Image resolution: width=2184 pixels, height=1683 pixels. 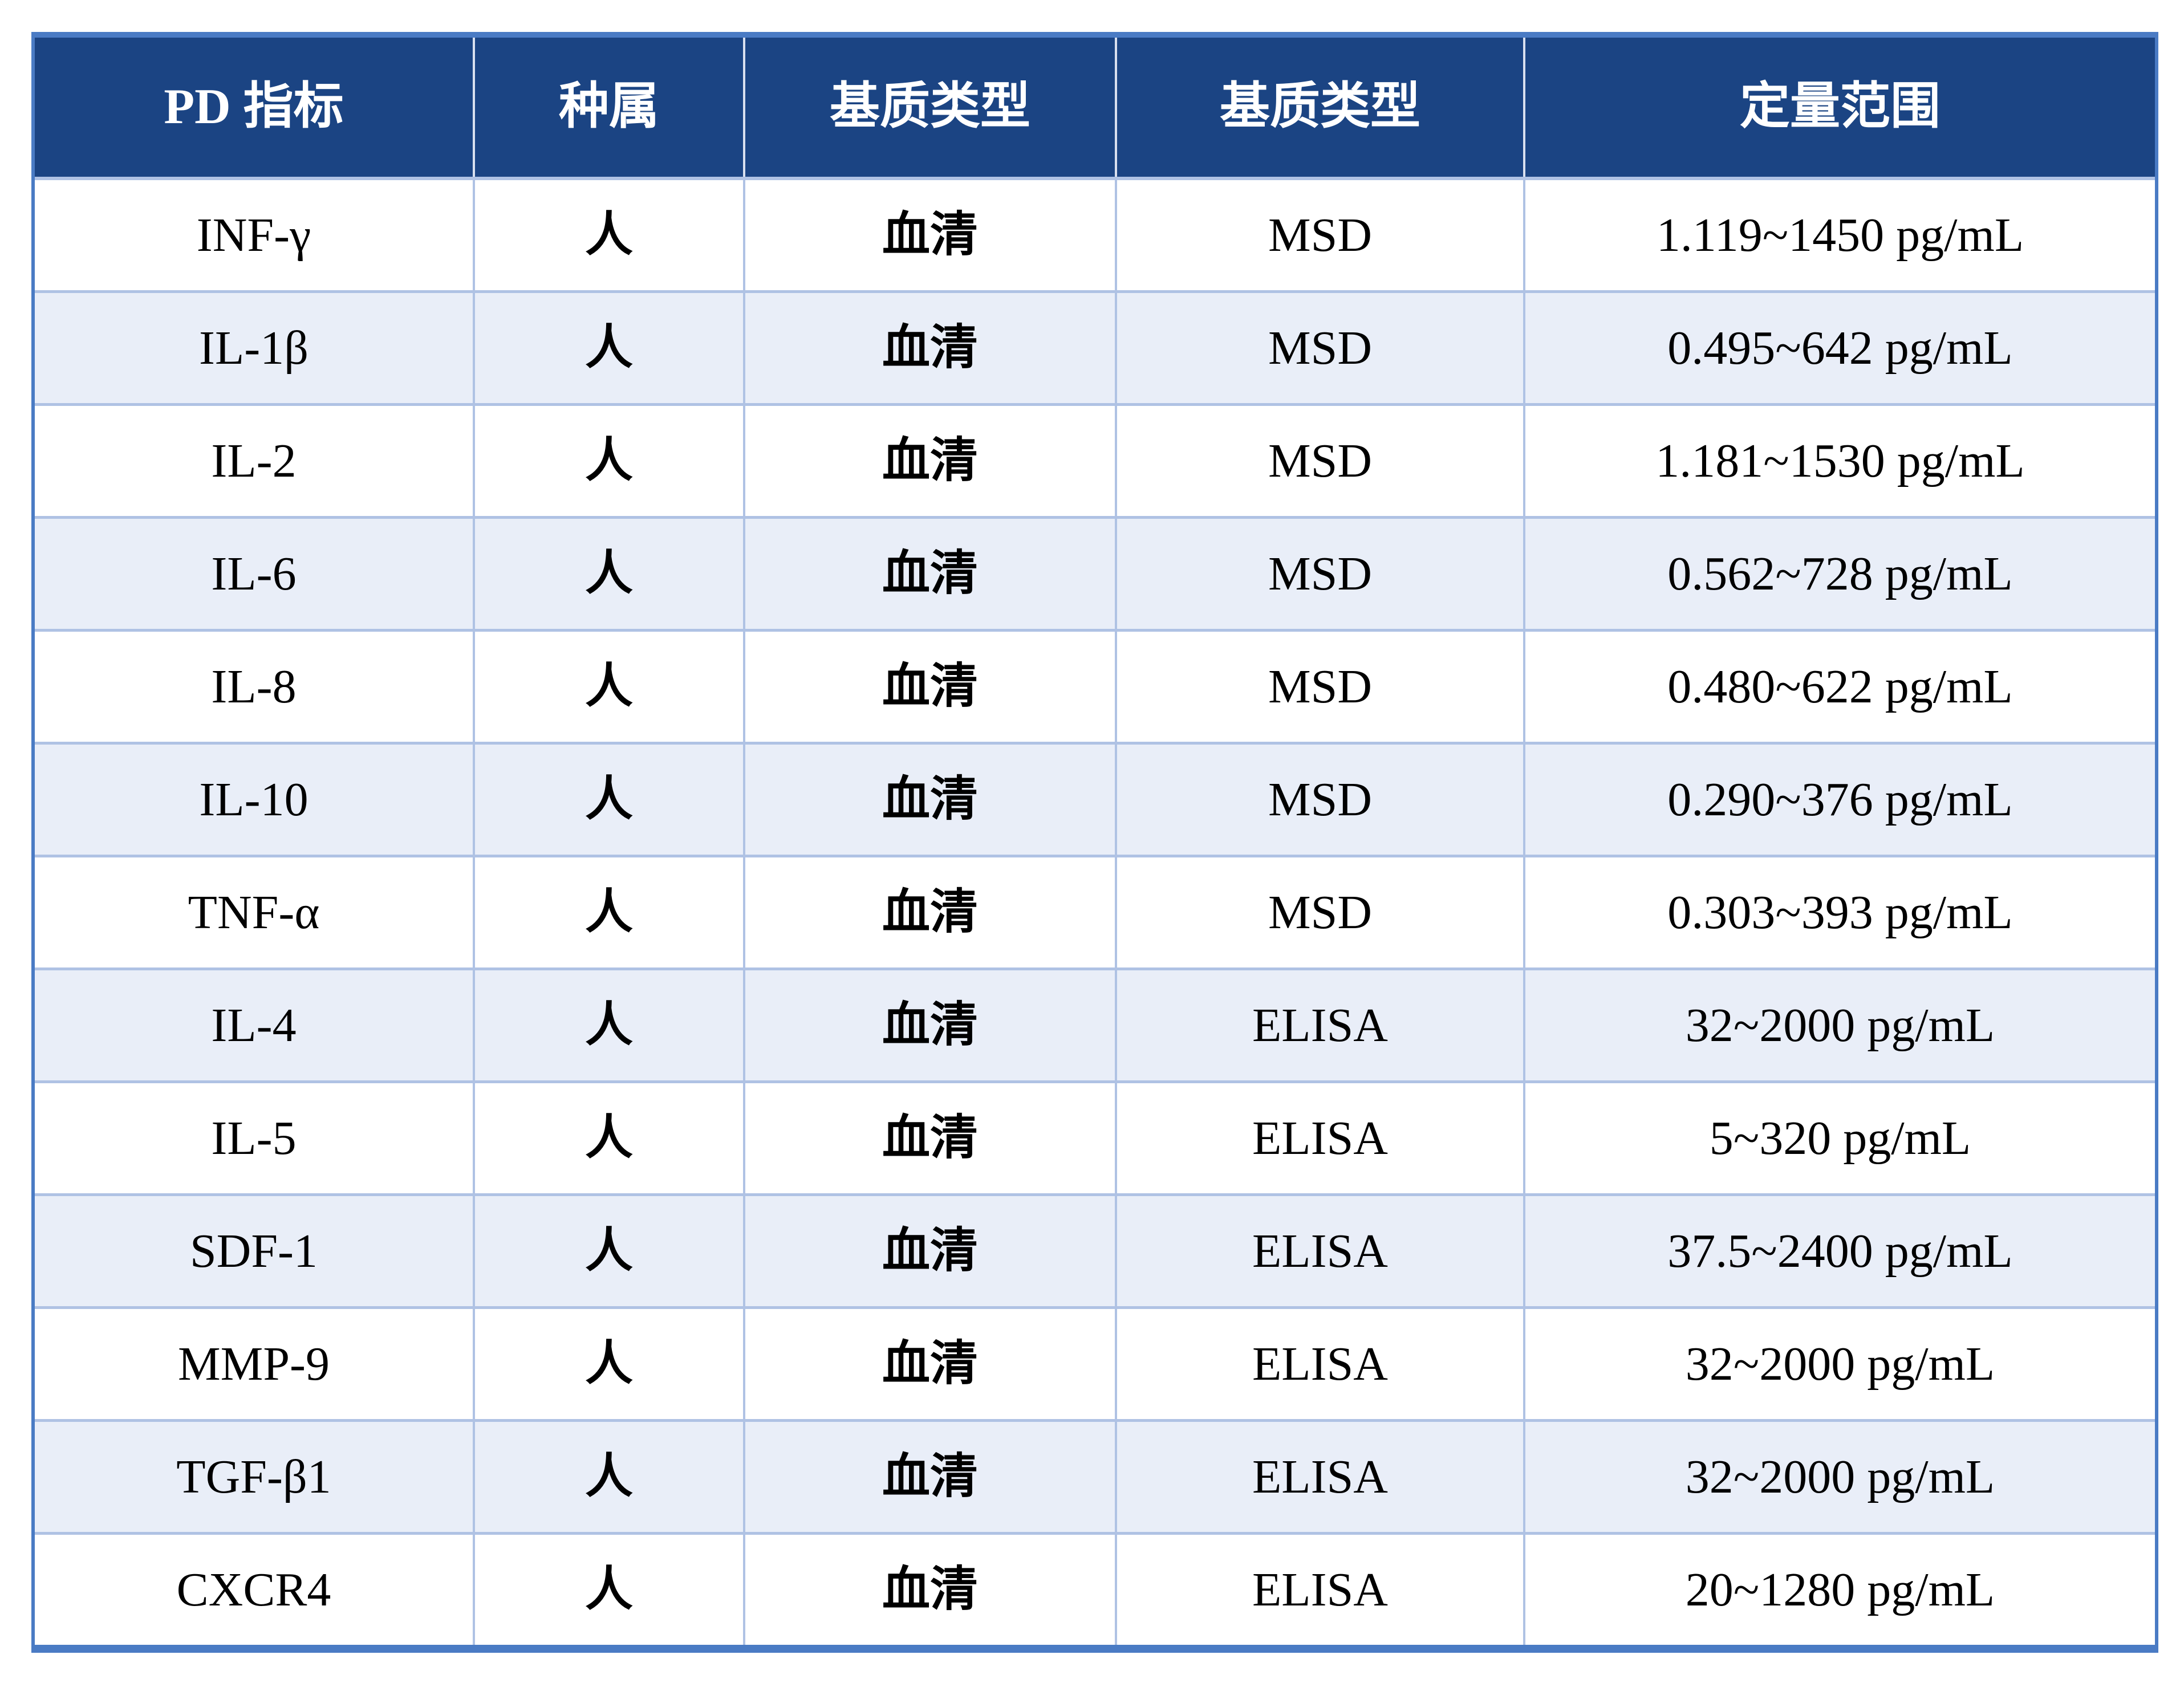 I want to click on column-header-matrix-type-2: 基质类型, so click(x=1321, y=107).